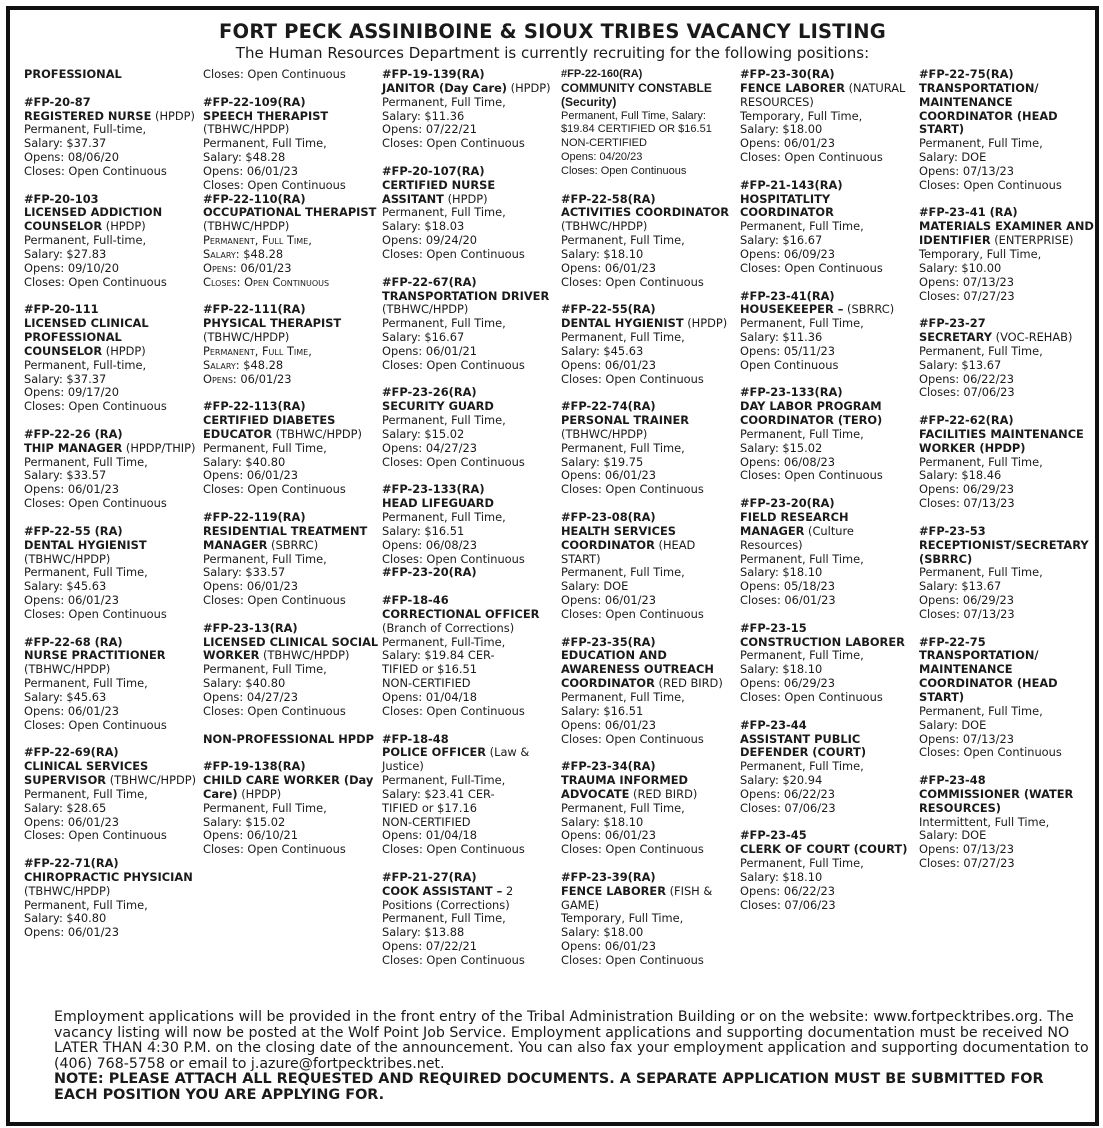  I want to click on job-title-line: CONSTRUCTION LABORER, so click(828, 642).